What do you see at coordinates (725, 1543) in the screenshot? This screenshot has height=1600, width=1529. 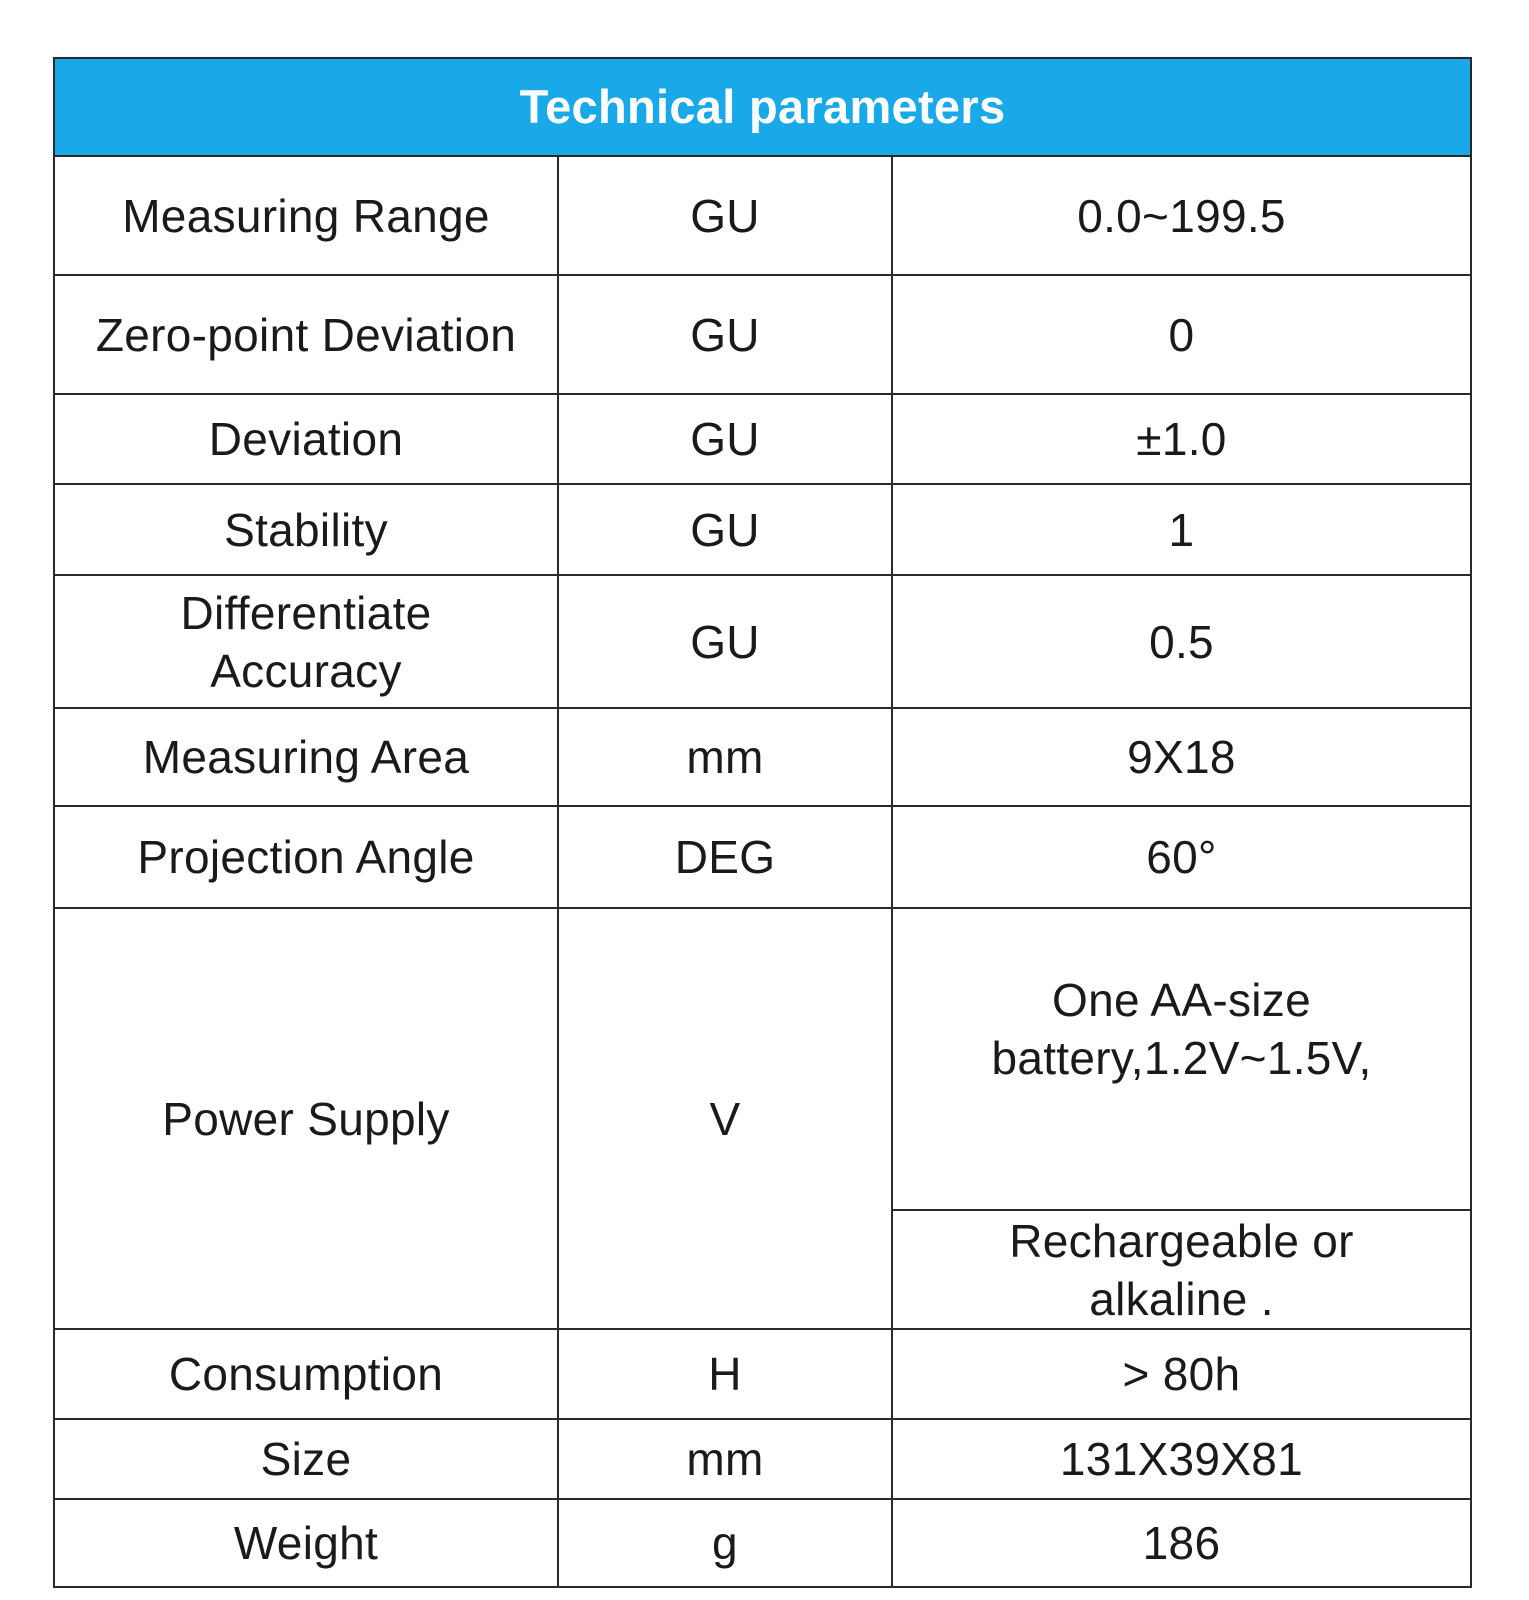 I see `param-unit: g` at bounding box center [725, 1543].